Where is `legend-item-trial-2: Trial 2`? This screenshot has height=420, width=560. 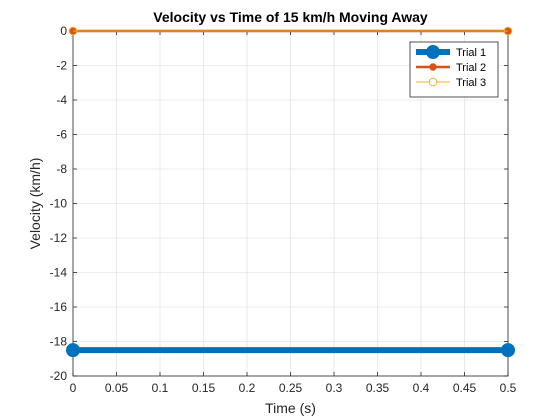 legend-item-trial-2: Trial 2 is located at coordinates (451, 68).